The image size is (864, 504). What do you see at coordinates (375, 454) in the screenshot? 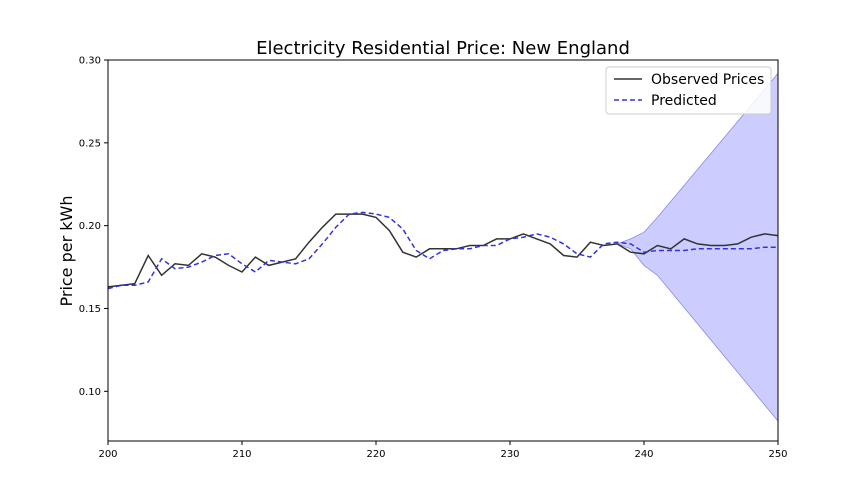
I see `x-tick-label: 220` at bounding box center [375, 454].